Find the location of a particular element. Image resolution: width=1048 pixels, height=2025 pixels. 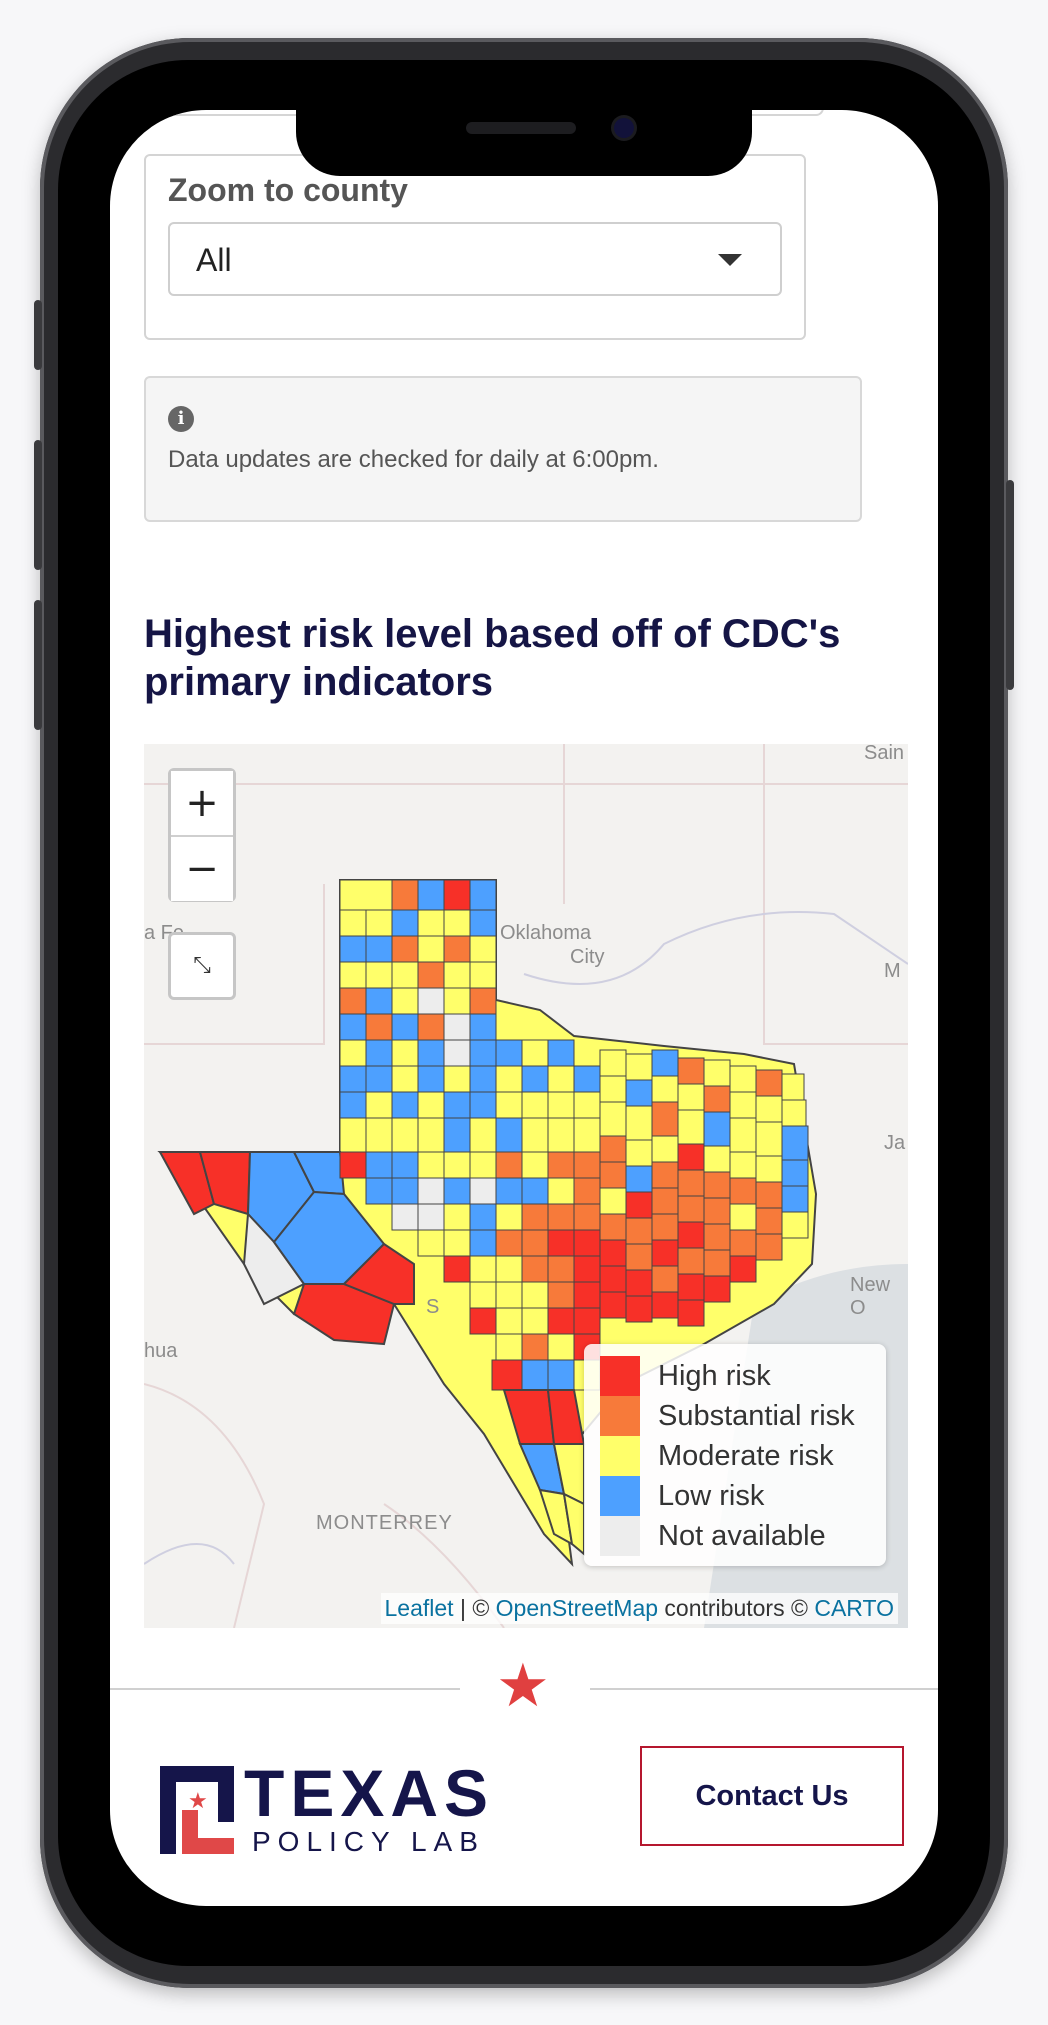

legend-item: Substantial risk is located at coordinates (735, 1416).